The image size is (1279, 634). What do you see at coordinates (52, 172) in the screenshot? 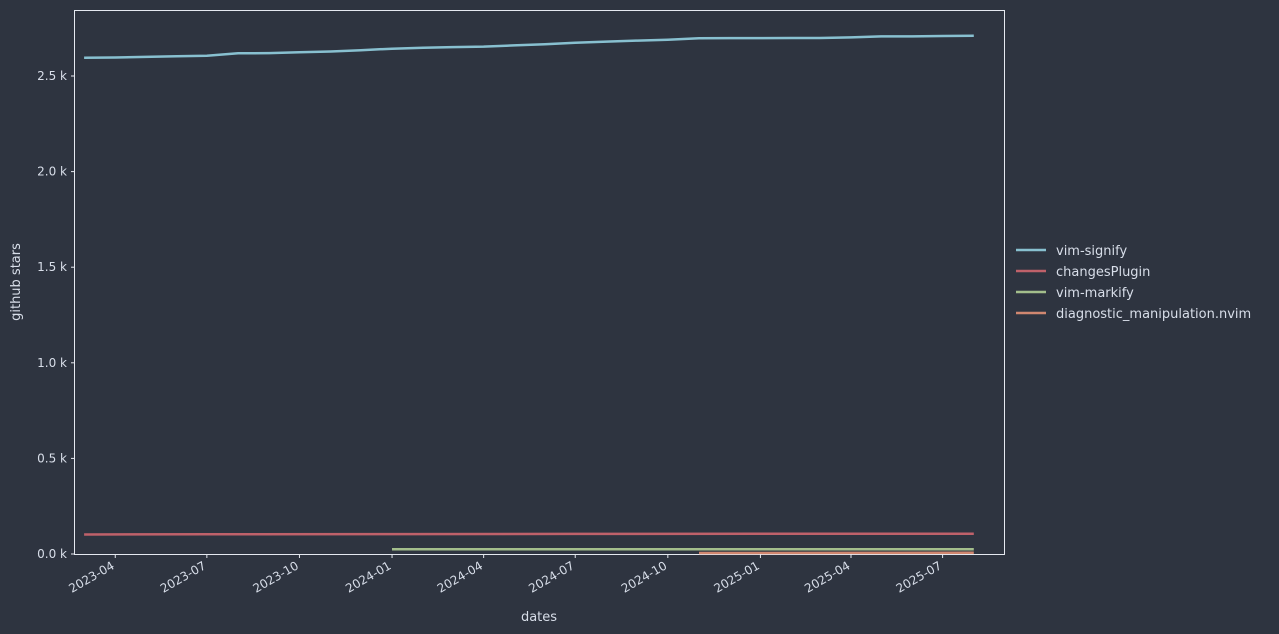
I see `y-tick-label: 2.0 k` at bounding box center [52, 172].